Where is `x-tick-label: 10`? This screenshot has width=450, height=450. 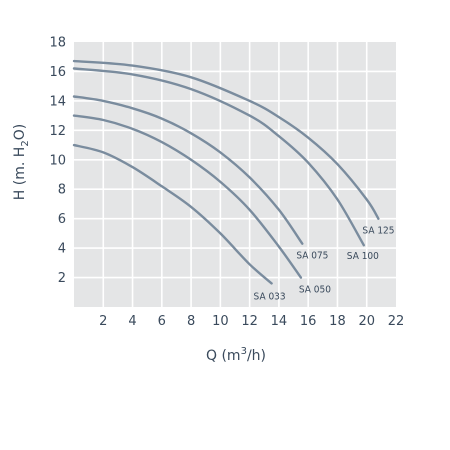 x-tick-label: 10 is located at coordinates (220, 321).